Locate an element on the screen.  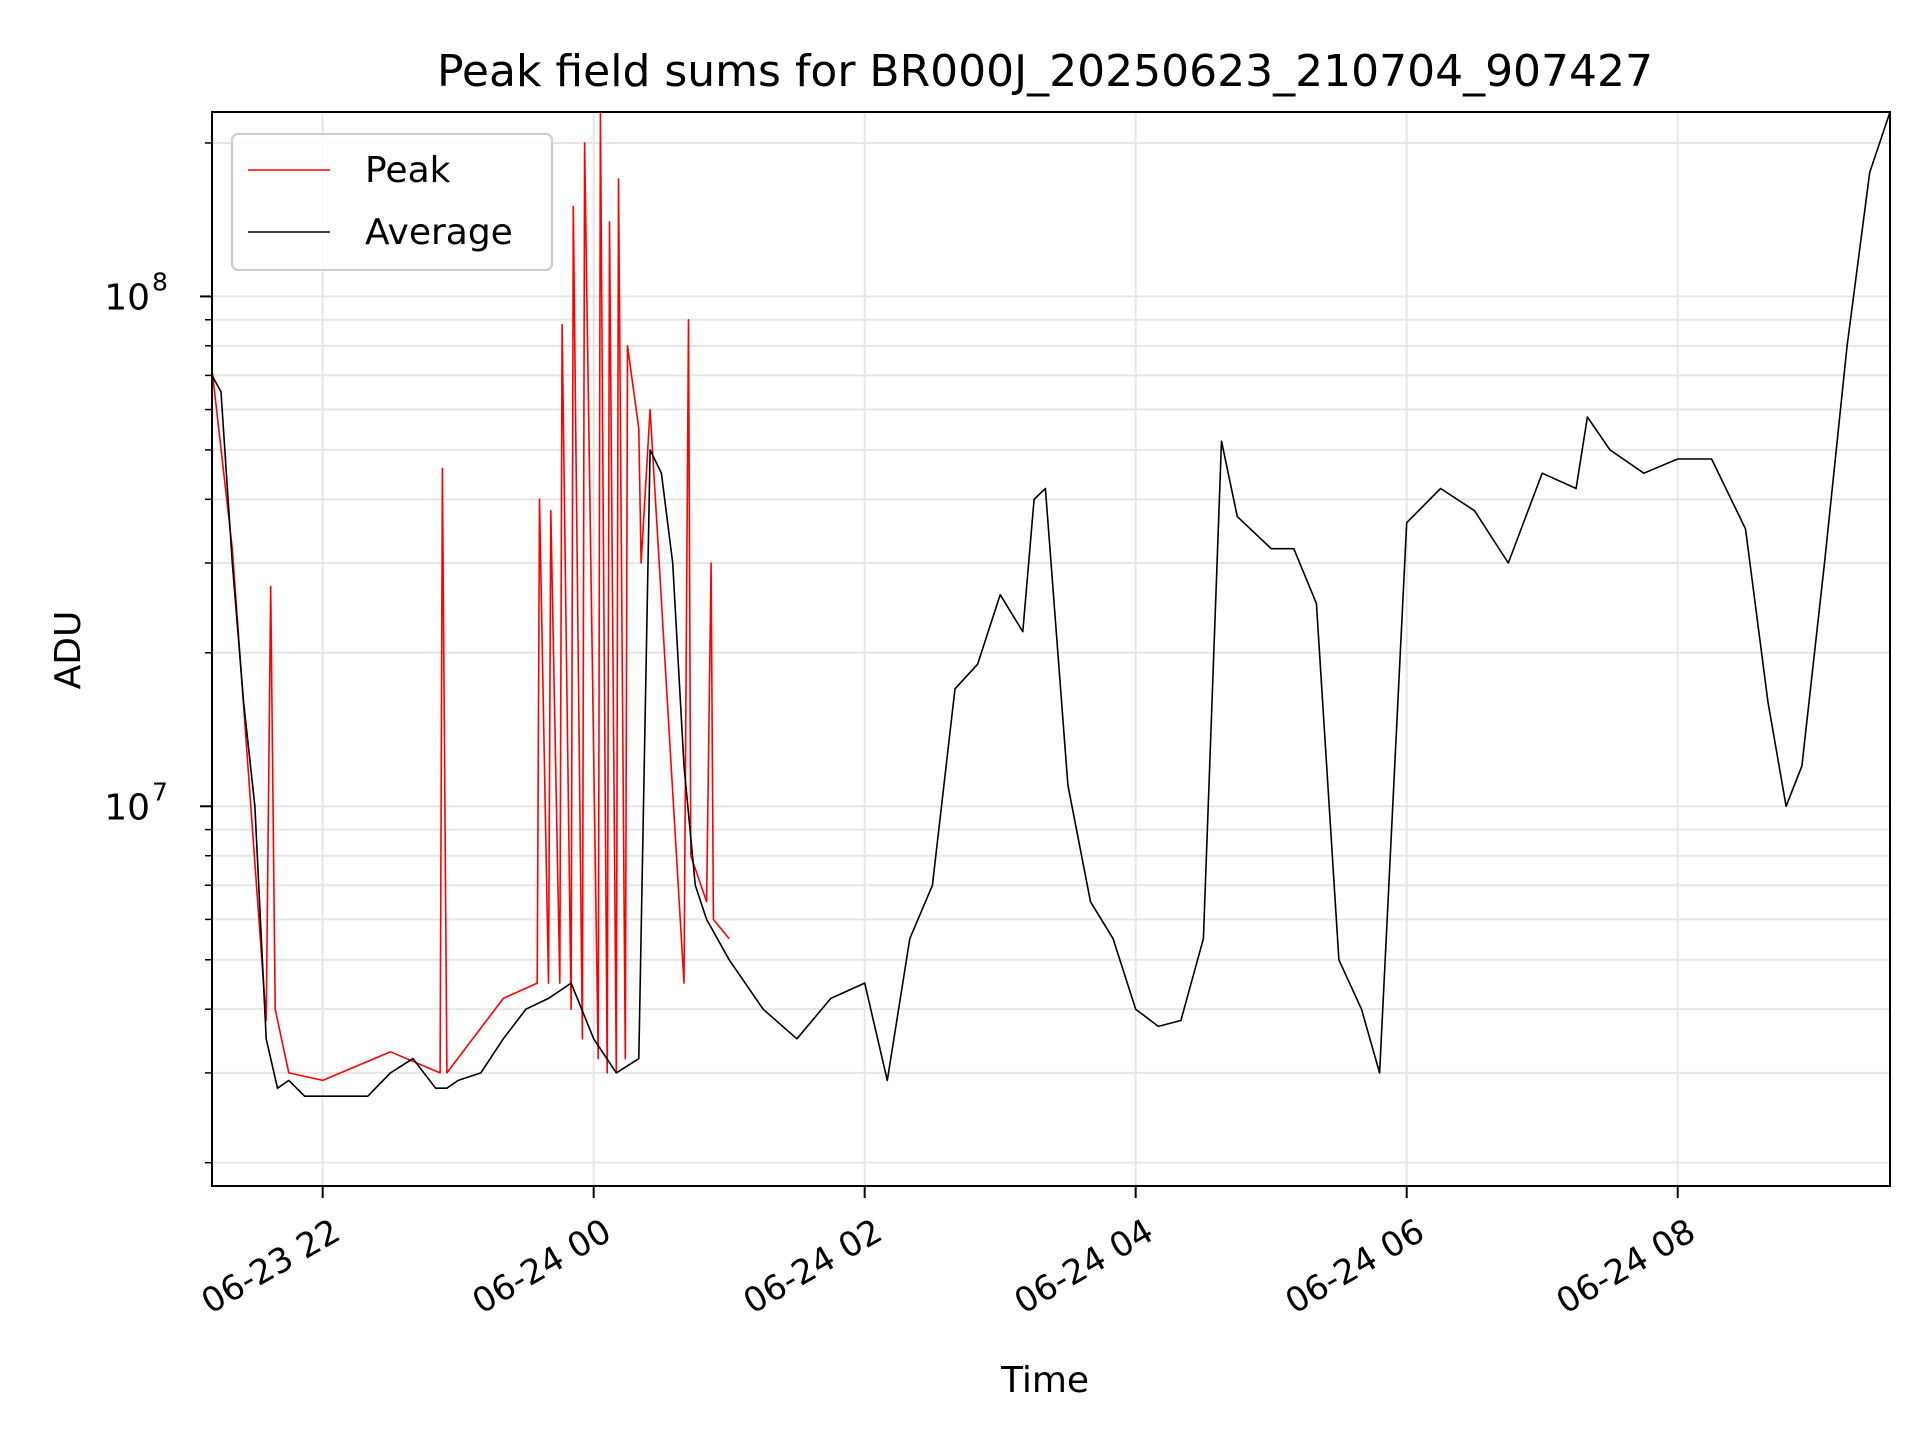
y-tick-label-exponent: 7 is located at coordinates (160, 791).